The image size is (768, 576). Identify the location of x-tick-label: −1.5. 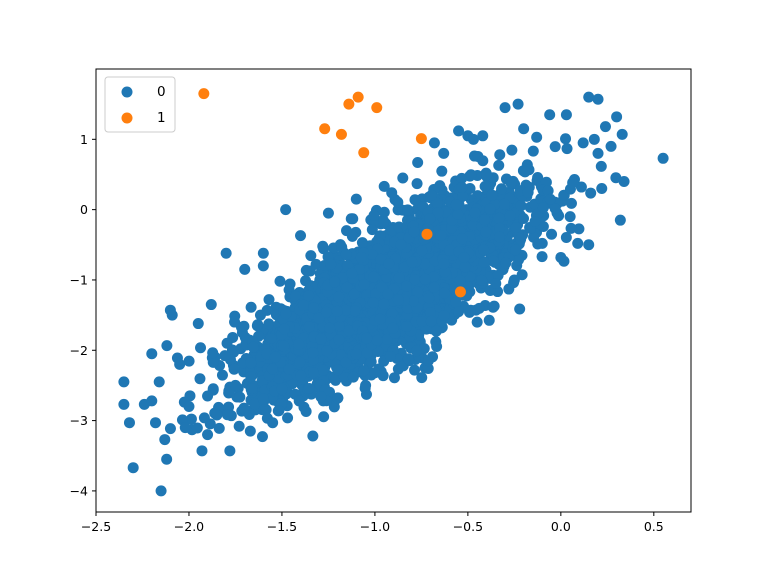
(282, 526).